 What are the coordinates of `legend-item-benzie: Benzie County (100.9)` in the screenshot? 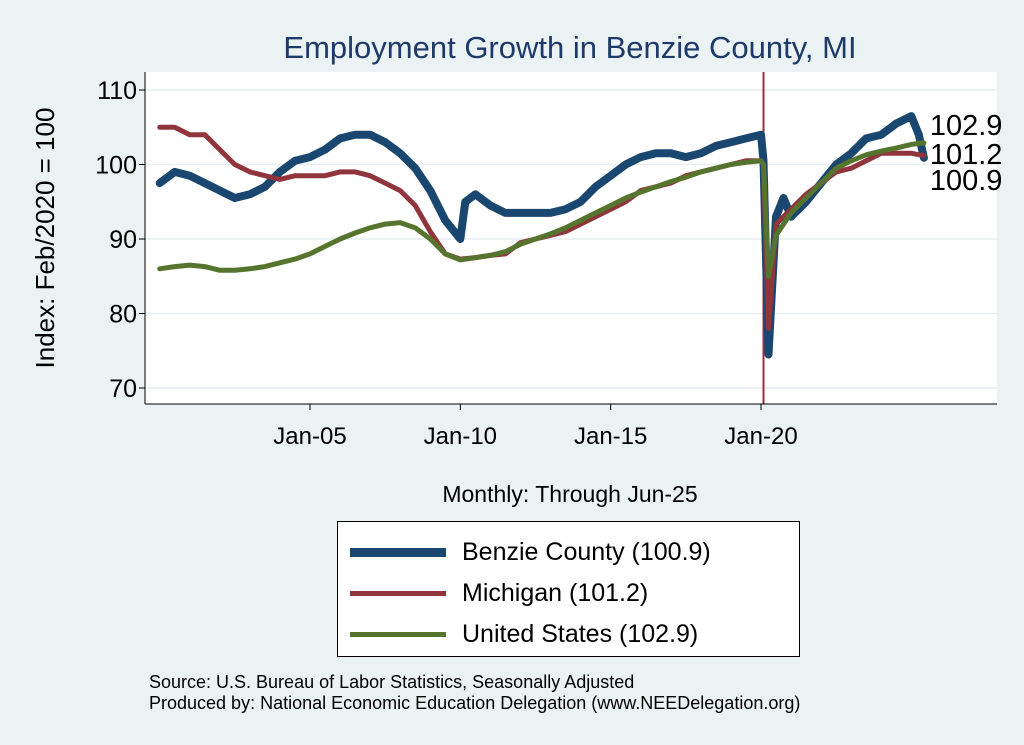 It's located at (530, 552).